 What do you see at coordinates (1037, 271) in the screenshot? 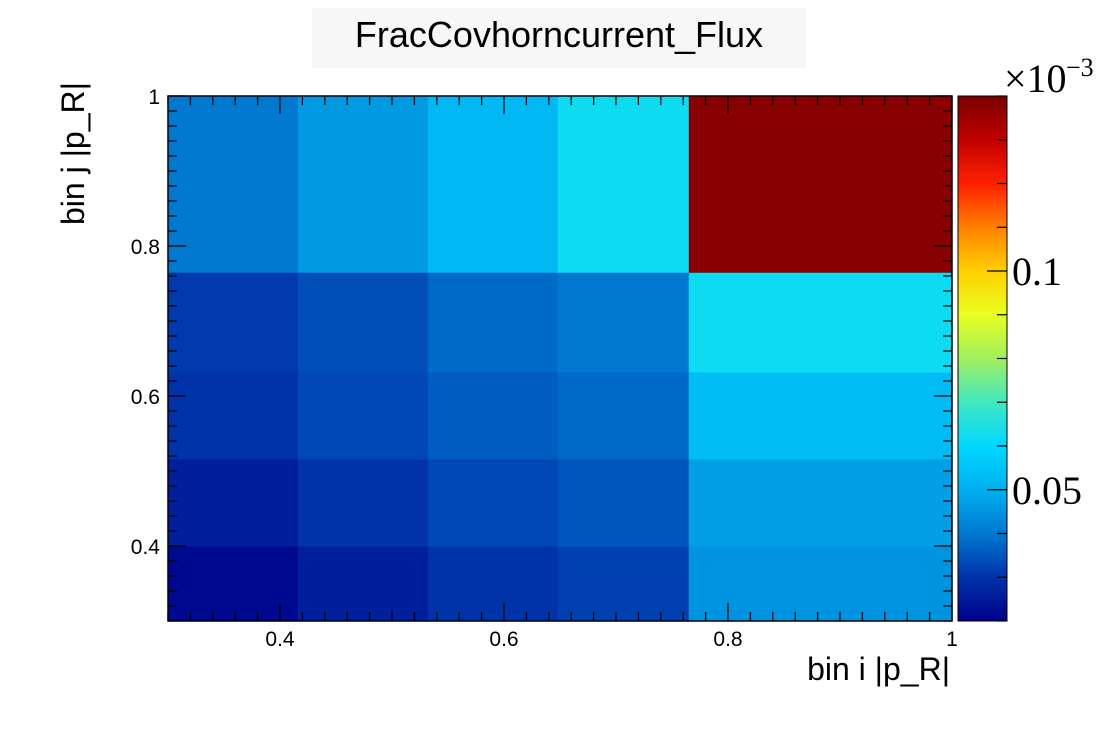
I see `color-scale-label: 0.1` at bounding box center [1037, 271].